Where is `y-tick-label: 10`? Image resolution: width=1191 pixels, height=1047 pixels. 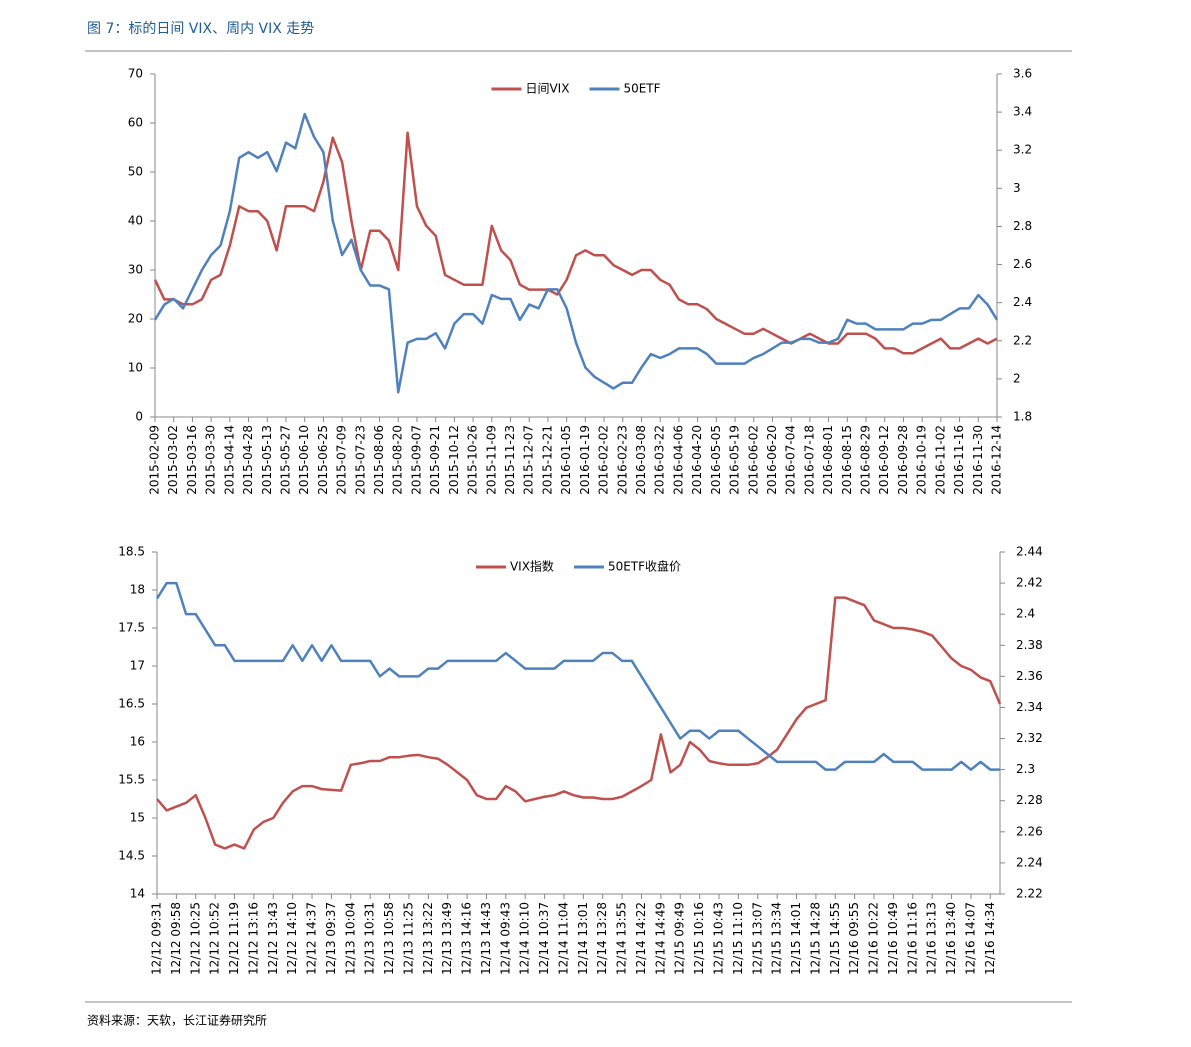
y-tick-label: 10 is located at coordinates (135, 368).